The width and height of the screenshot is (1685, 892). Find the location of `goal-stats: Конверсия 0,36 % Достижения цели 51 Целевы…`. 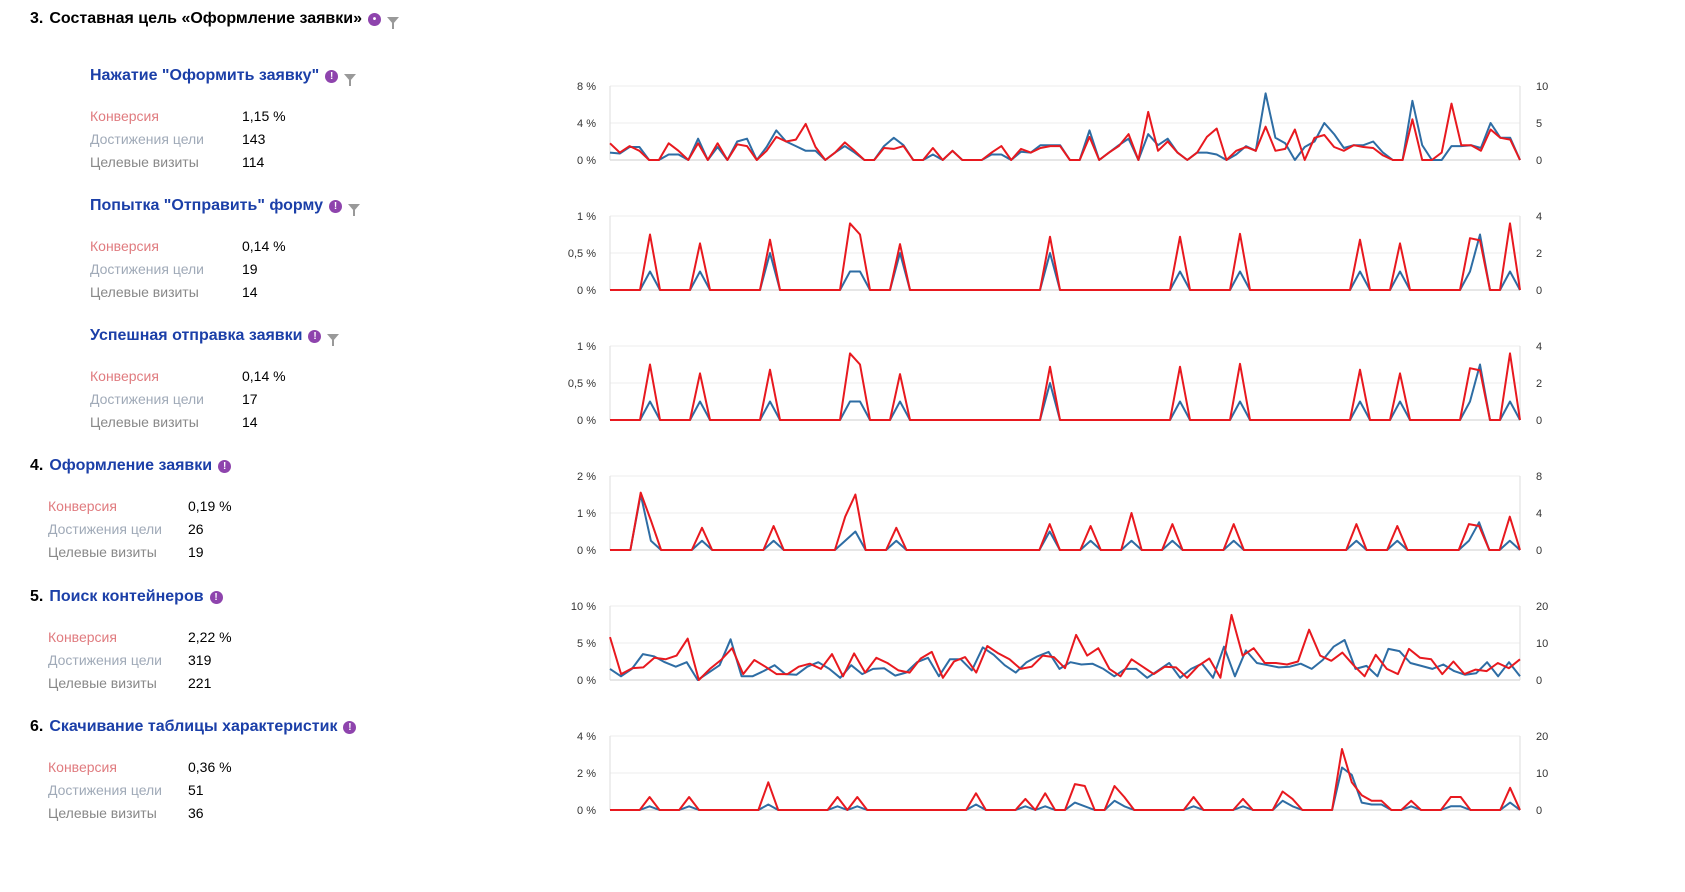

goal-stats: Конверсия 0,36 % Достижения цели 51 Целевы… is located at coordinates (140, 789).